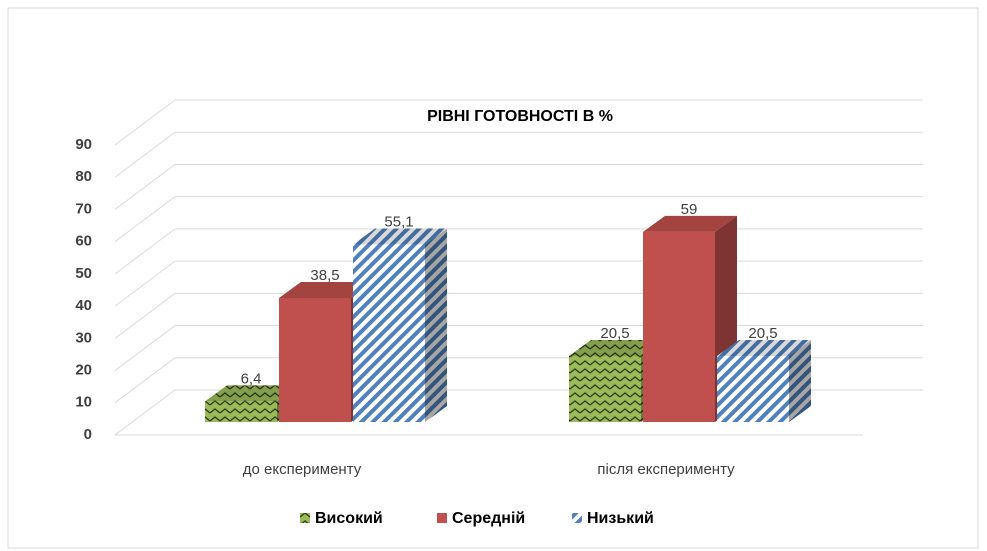  Describe the element at coordinates (83, 176) in the screenshot. I see `y-tick-label: 80` at that location.